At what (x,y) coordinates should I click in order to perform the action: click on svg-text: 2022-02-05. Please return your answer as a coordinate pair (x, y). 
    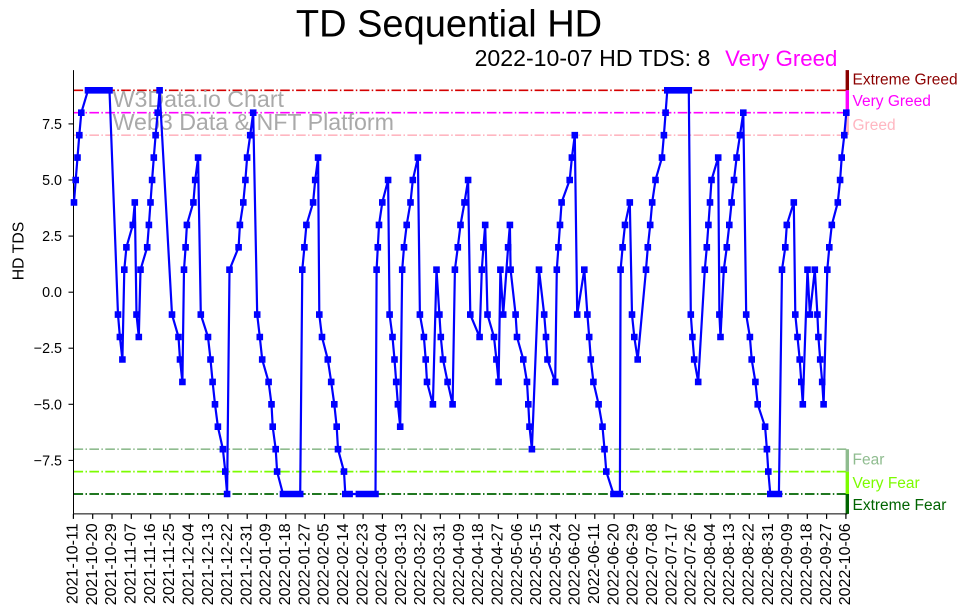
    Looking at the image, I should click on (324, 564).